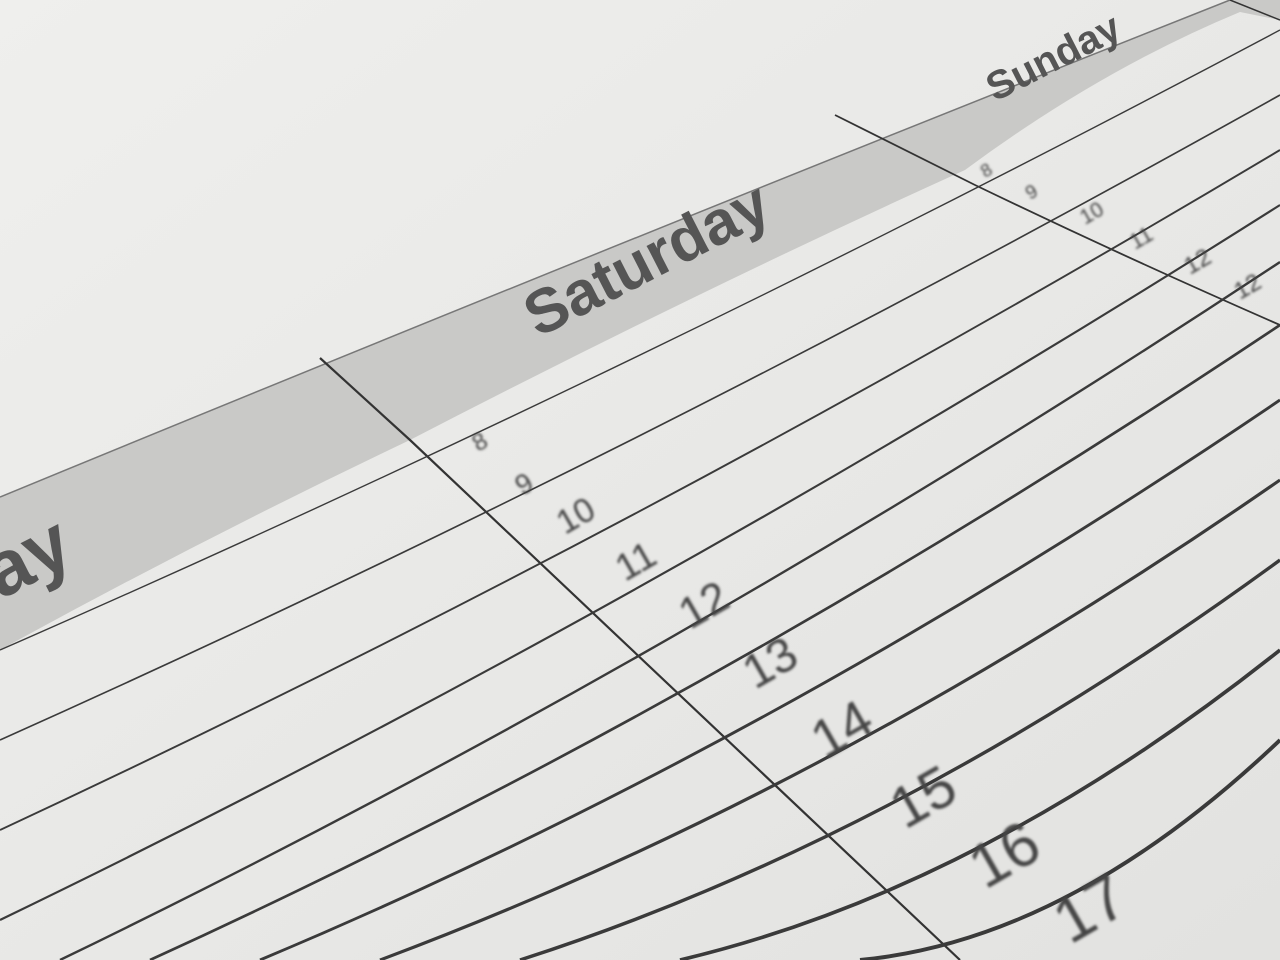  I want to click on column-divider-end, so click(1254, 10).